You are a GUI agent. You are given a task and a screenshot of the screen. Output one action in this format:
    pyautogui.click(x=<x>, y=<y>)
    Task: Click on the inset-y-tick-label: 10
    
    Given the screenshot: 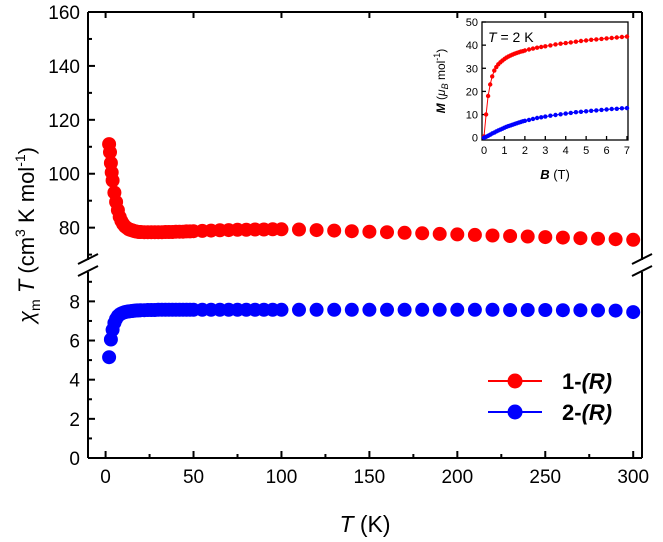 What is the action you would take?
    pyautogui.click(x=472, y=116)
    